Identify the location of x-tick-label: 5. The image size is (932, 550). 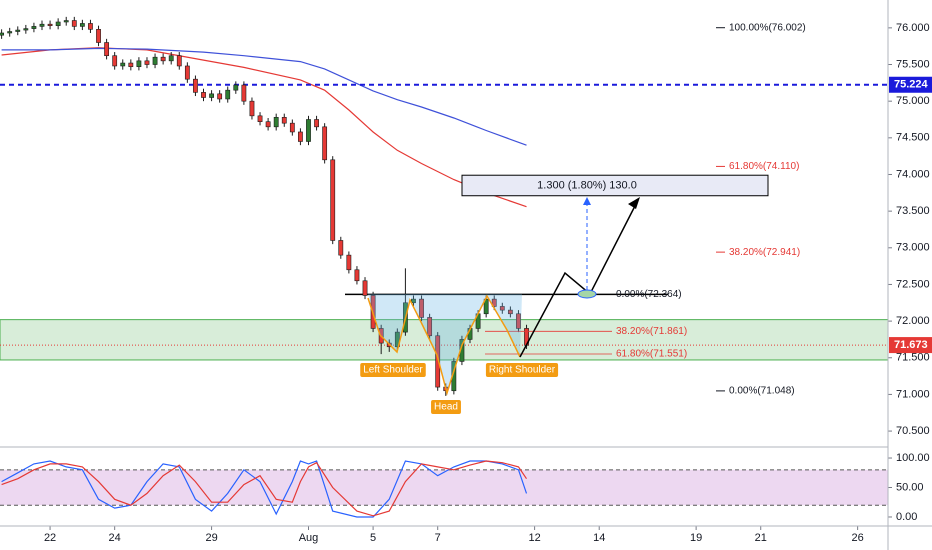
(373, 538).